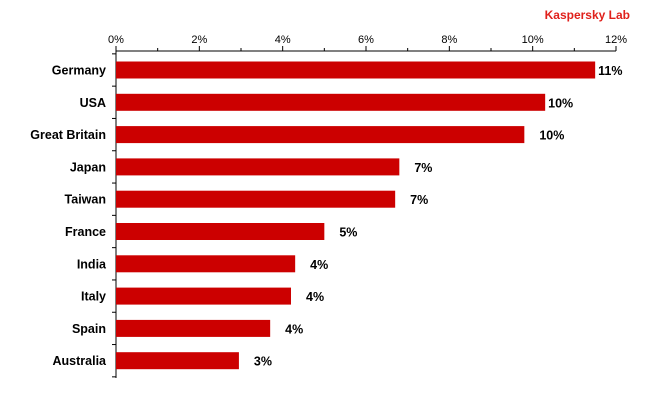  I want to click on category-label: Japan, so click(88, 167).